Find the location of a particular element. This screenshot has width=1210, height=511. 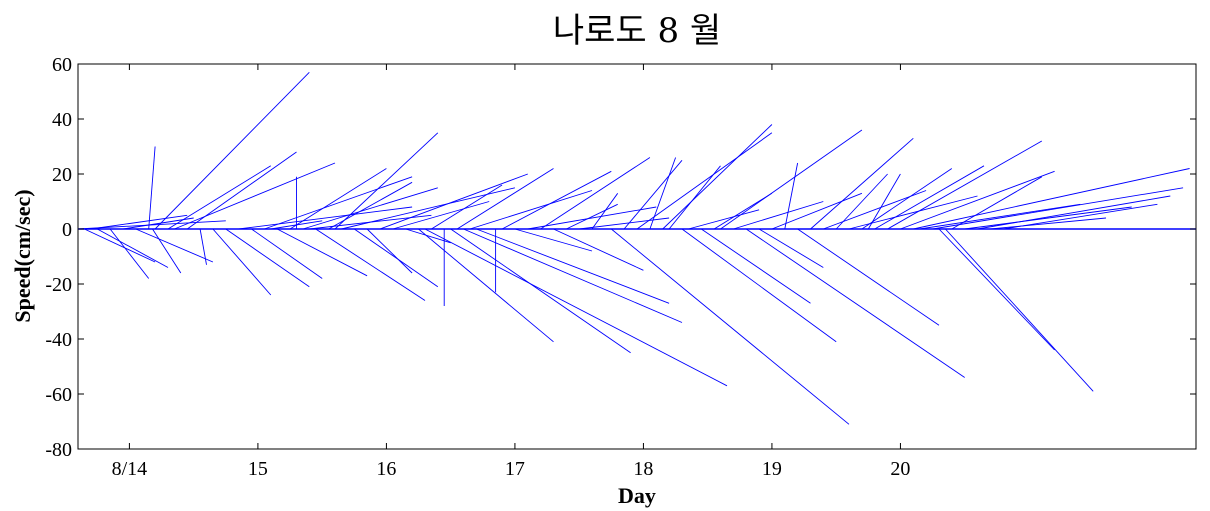

y-tick-label: 0 is located at coordinates (67, 230).